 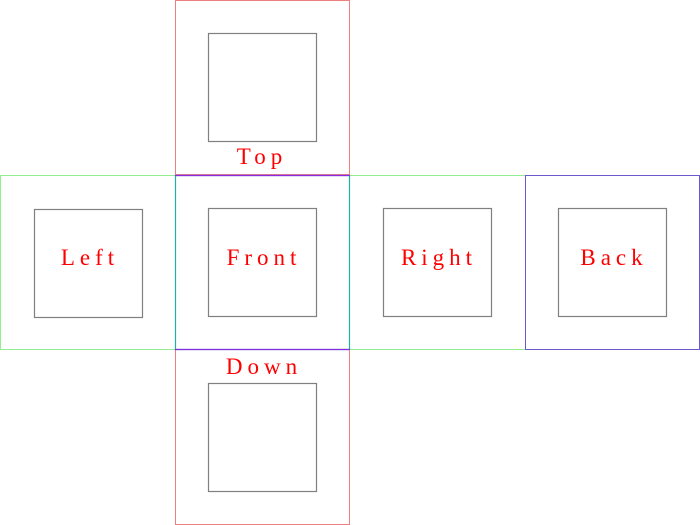 I want to click on face-right-label: Right, so click(x=439, y=257).